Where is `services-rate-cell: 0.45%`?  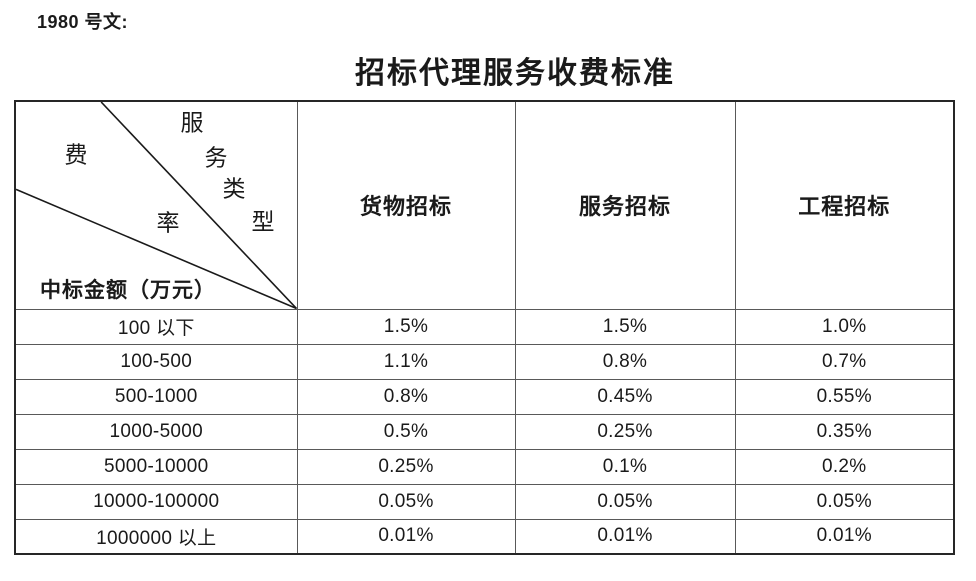 services-rate-cell: 0.45% is located at coordinates (625, 396).